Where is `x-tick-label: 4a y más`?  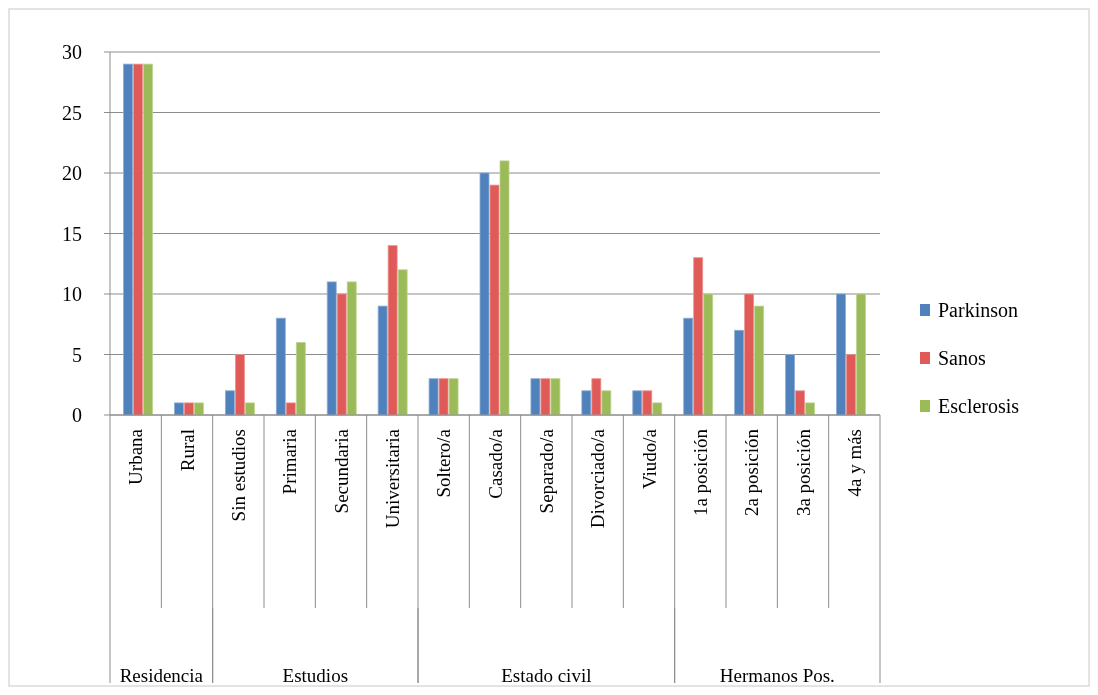
x-tick-label: 4a y más is located at coordinates (854, 463).